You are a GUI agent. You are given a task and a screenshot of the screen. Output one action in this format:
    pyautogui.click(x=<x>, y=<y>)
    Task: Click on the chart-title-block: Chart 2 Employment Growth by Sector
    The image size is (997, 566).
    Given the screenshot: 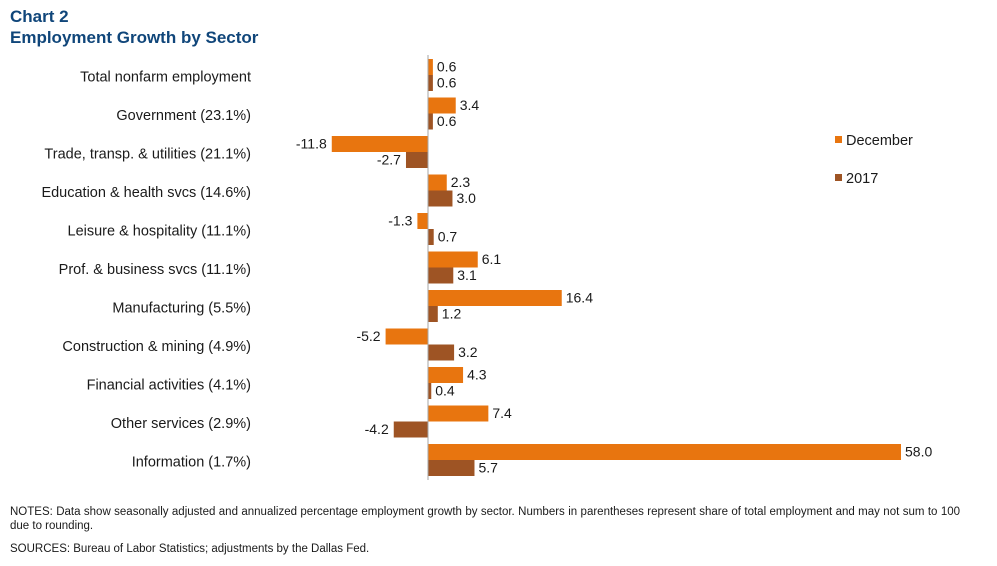 What is the action you would take?
    pyautogui.click(x=134, y=27)
    